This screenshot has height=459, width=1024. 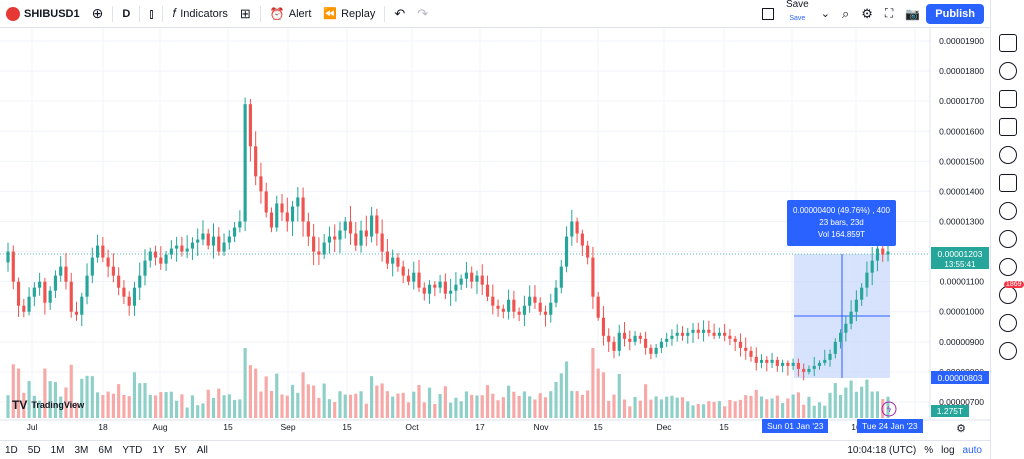 What do you see at coordinates (228, 427) in the screenshot?
I see `x-tick-label: 15` at bounding box center [228, 427].